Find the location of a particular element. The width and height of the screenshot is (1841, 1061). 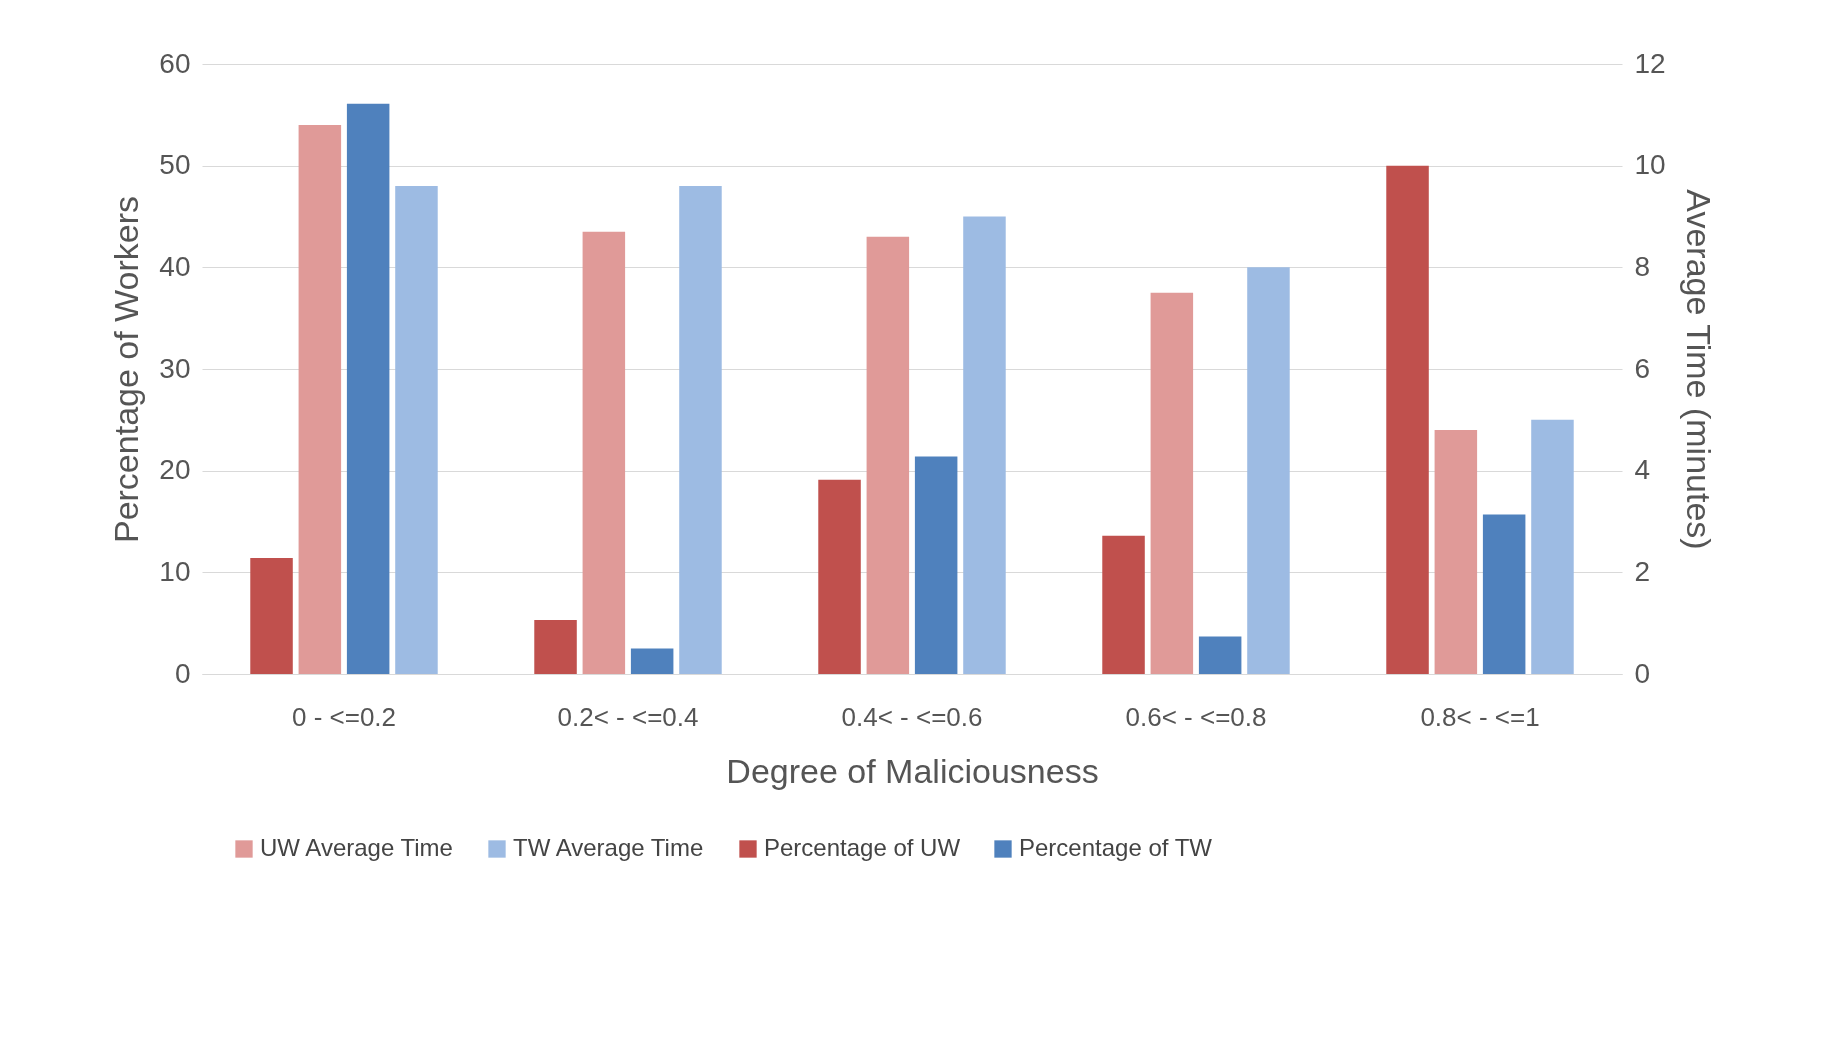

y-axis-title: Percentage of Workers is located at coordinates (126, 369).